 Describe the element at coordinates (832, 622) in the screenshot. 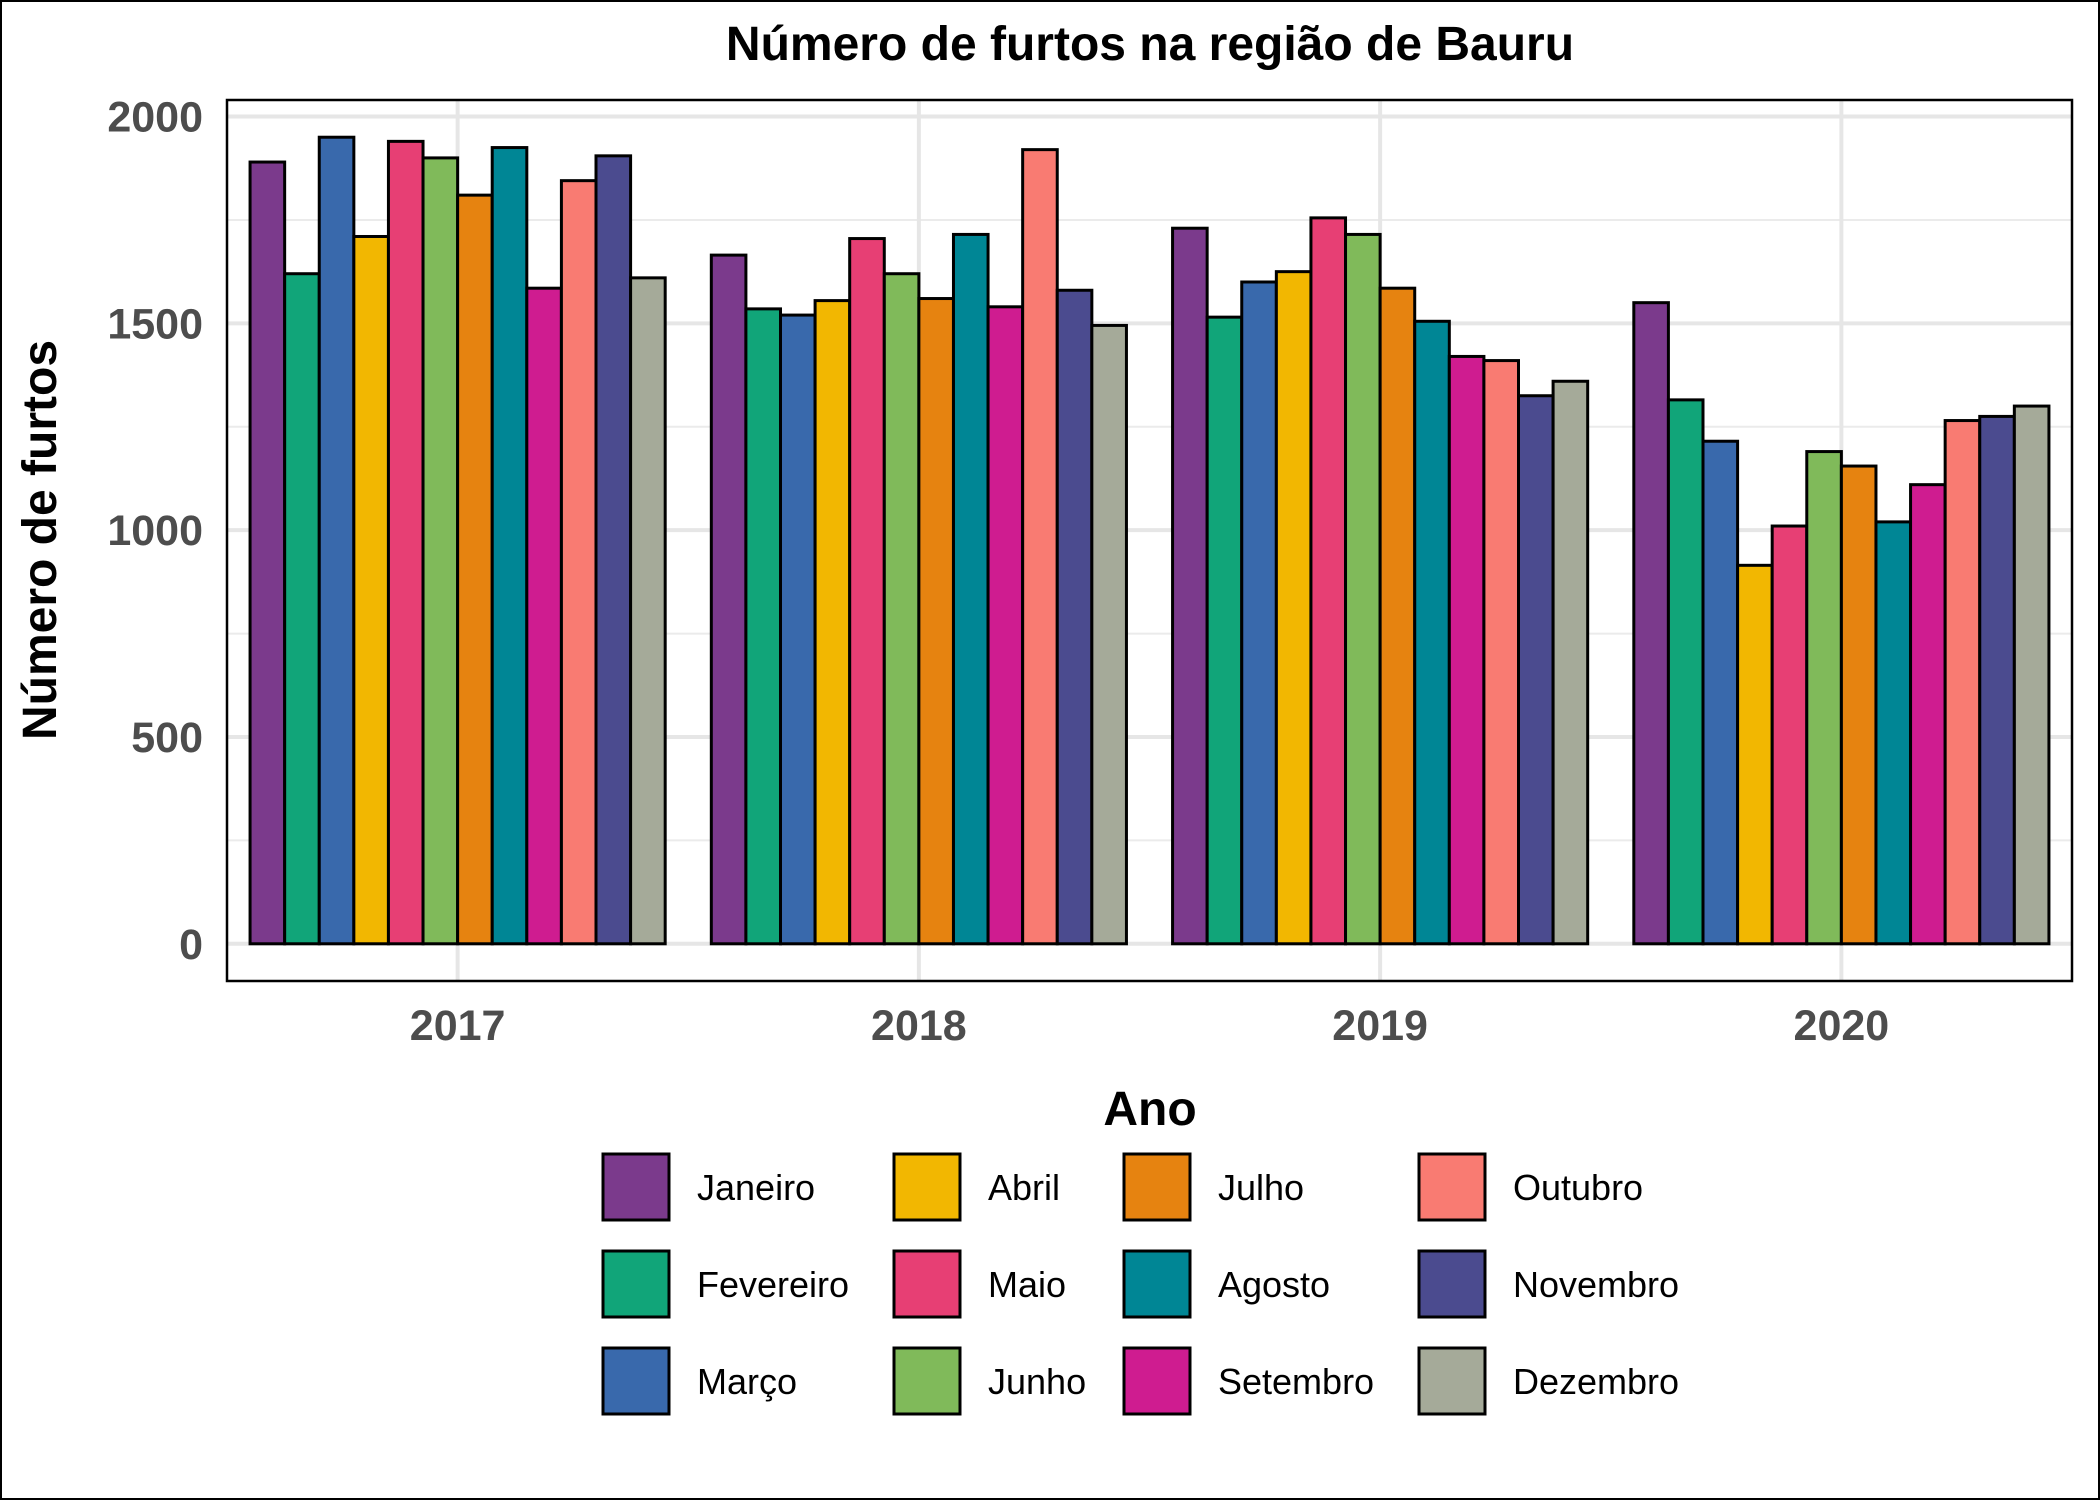

I see `bar-abril-2018` at that location.